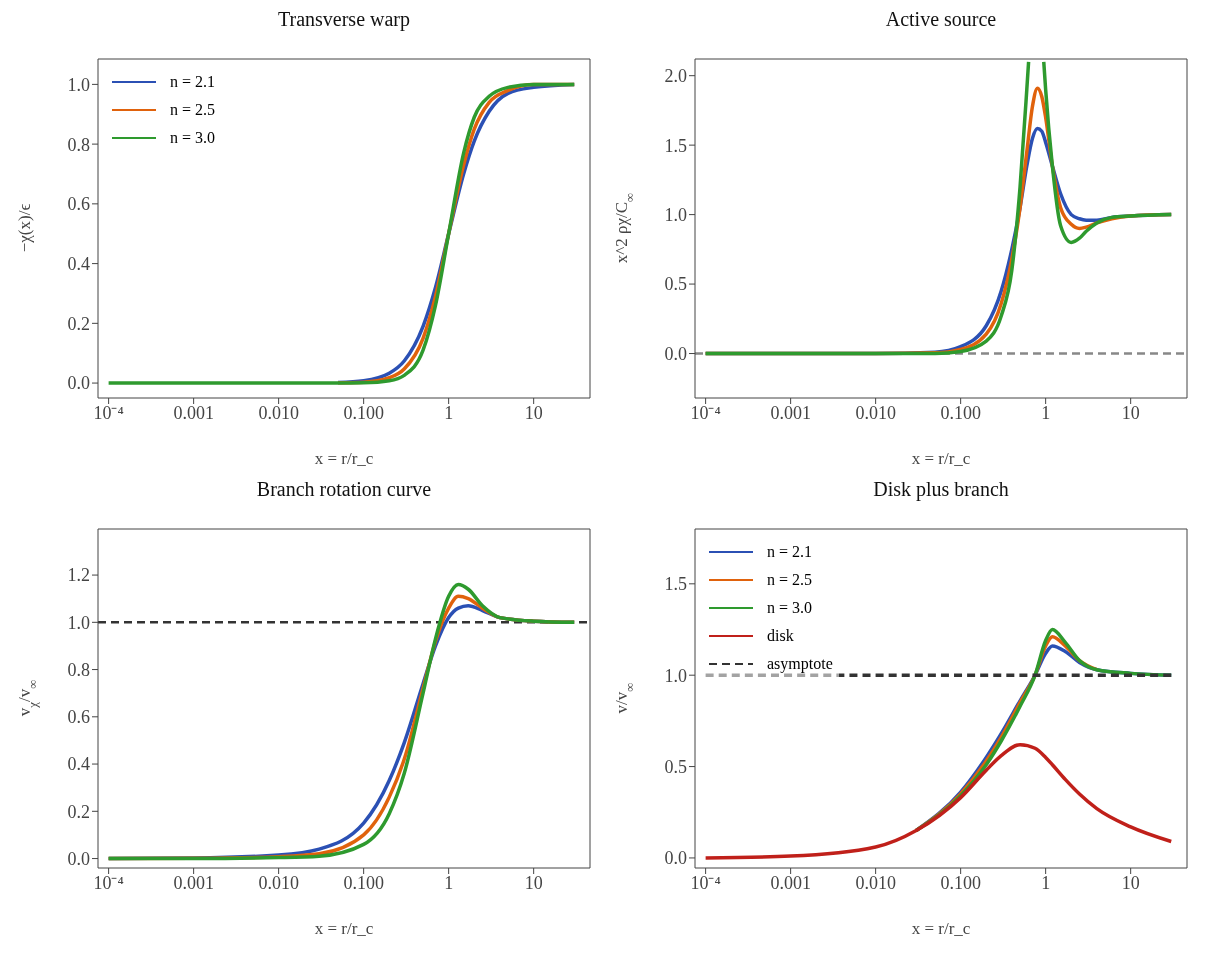  I want to click on y-axis-title: −χ(x)/ϵ, so click(24, 228).